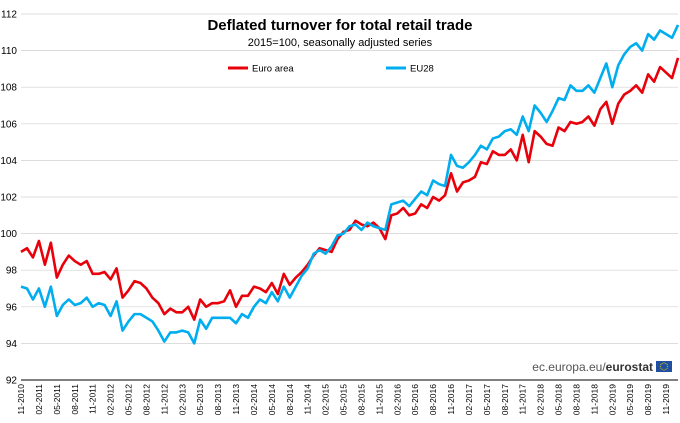  Describe the element at coordinates (8, 88) in the screenshot. I see `y-tick-label: 108` at that location.